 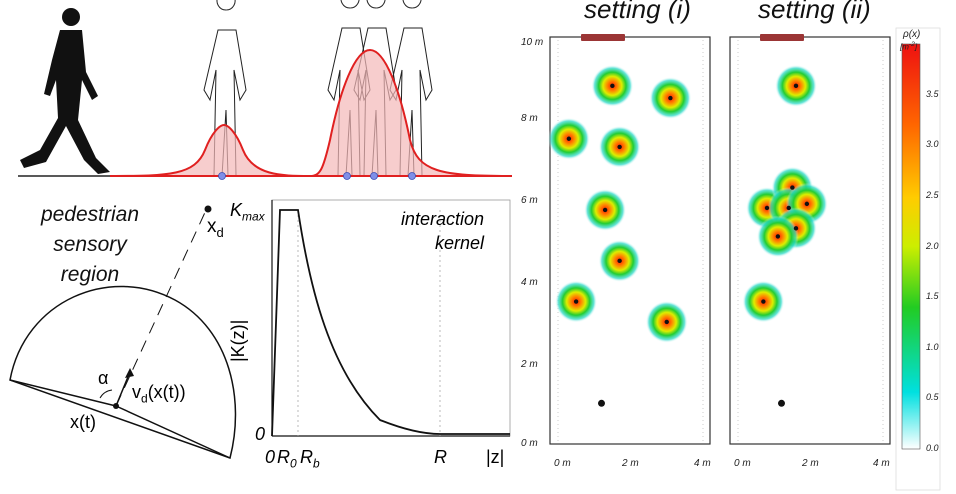 What do you see at coordinates (932, 93) in the screenshot?
I see `colorbar-tick-label: 3.5` at bounding box center [932, 93].